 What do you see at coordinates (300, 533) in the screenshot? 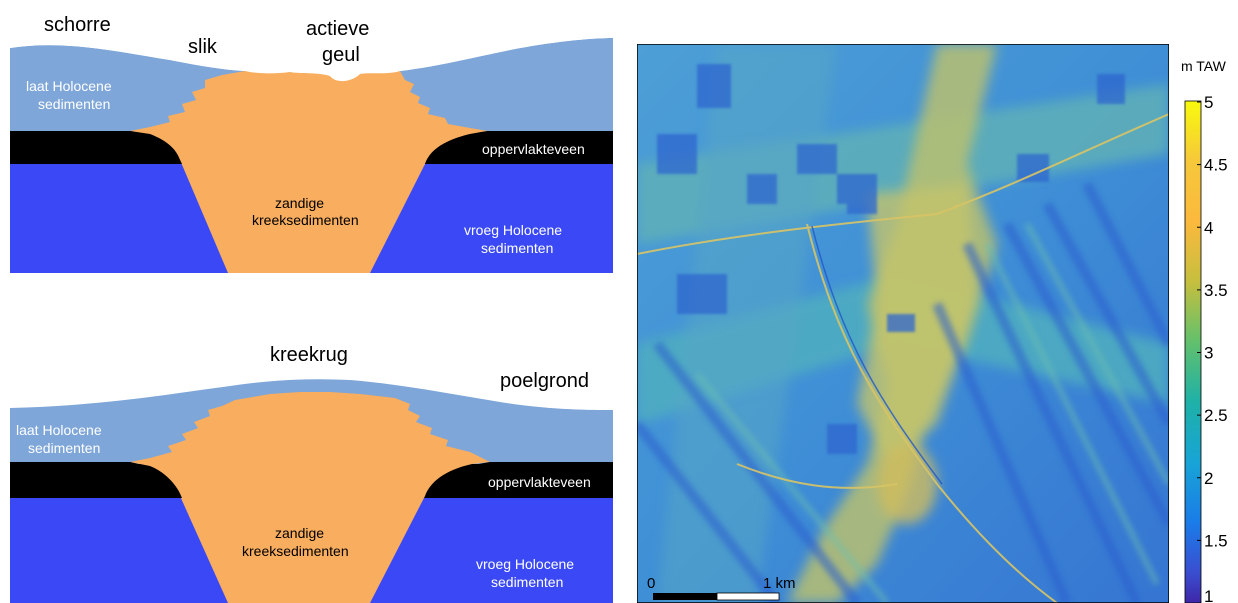
I see `label-zandige-bottom-1: zandige` at bounding box center [300, 533].